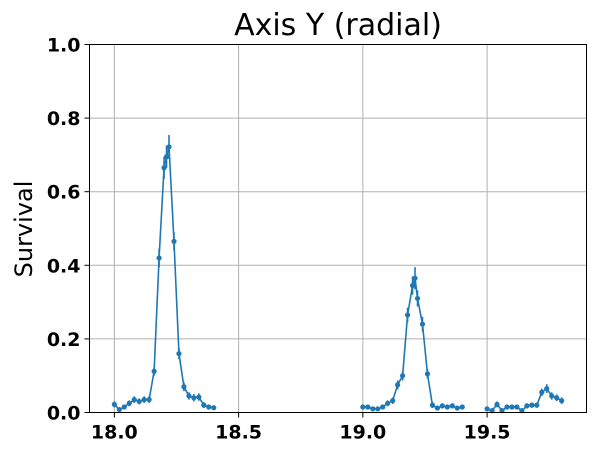  I want to click on x-tick-label: 18.0, so click(114, 433).